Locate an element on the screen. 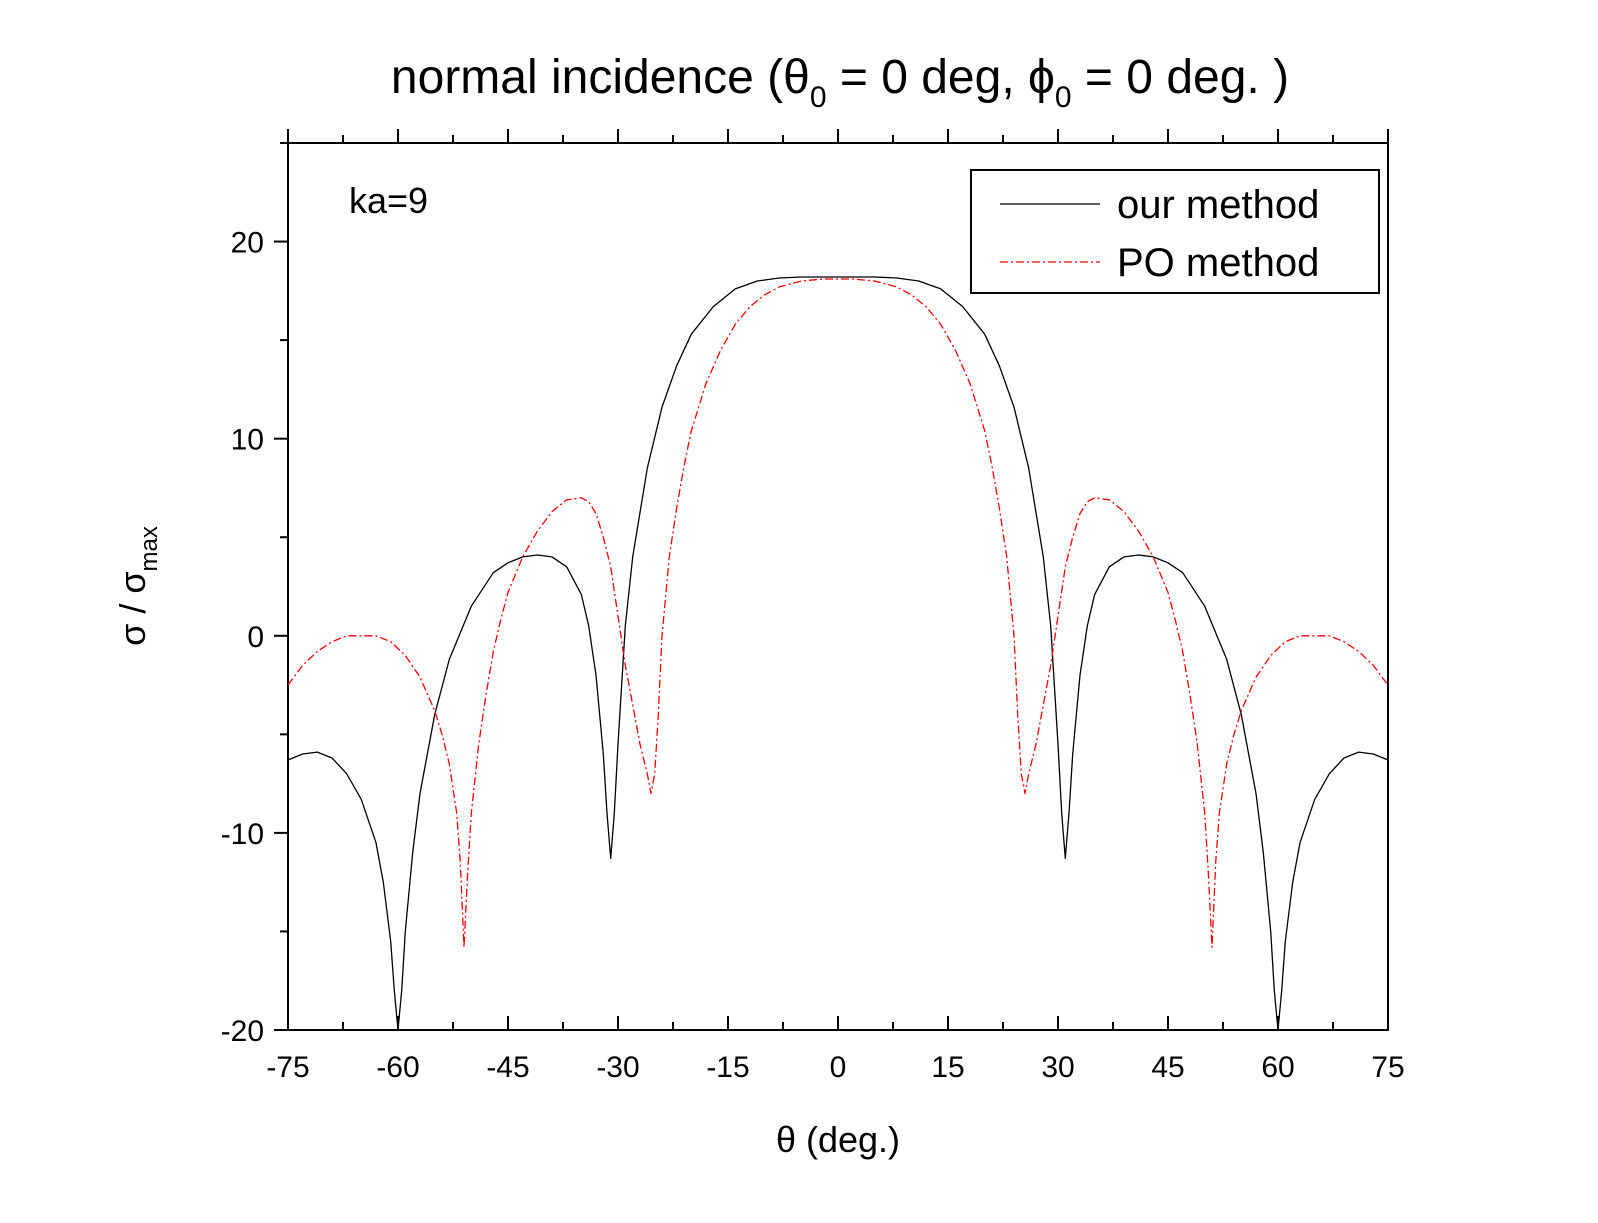  title-prefix: normal incidence ( is located at coordinates (587, 77).